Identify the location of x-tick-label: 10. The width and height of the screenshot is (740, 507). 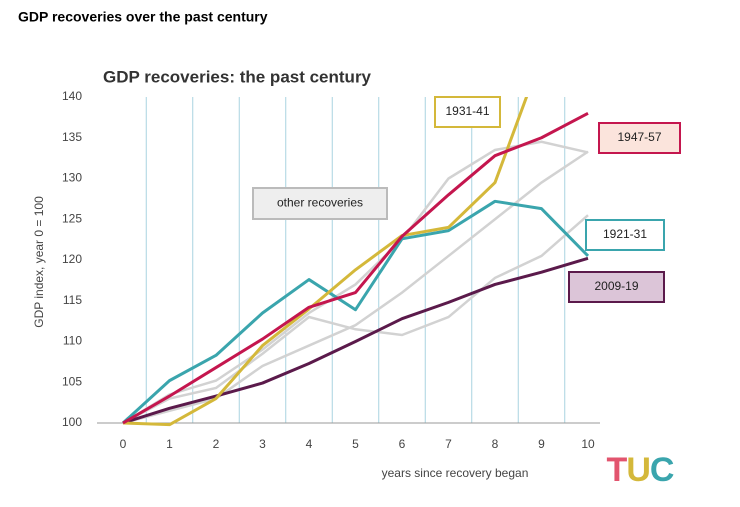
(588, 444).